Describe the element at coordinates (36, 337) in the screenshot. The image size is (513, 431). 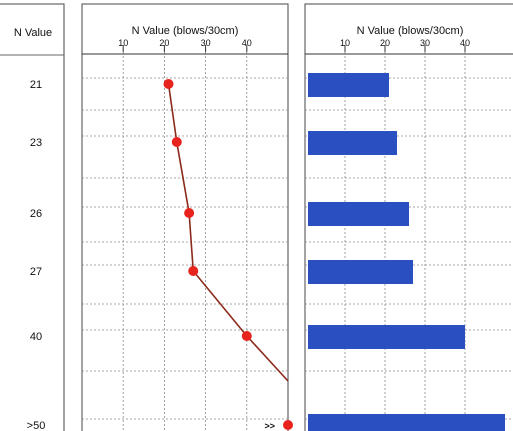
I see `table-row-label: 40` at that location.